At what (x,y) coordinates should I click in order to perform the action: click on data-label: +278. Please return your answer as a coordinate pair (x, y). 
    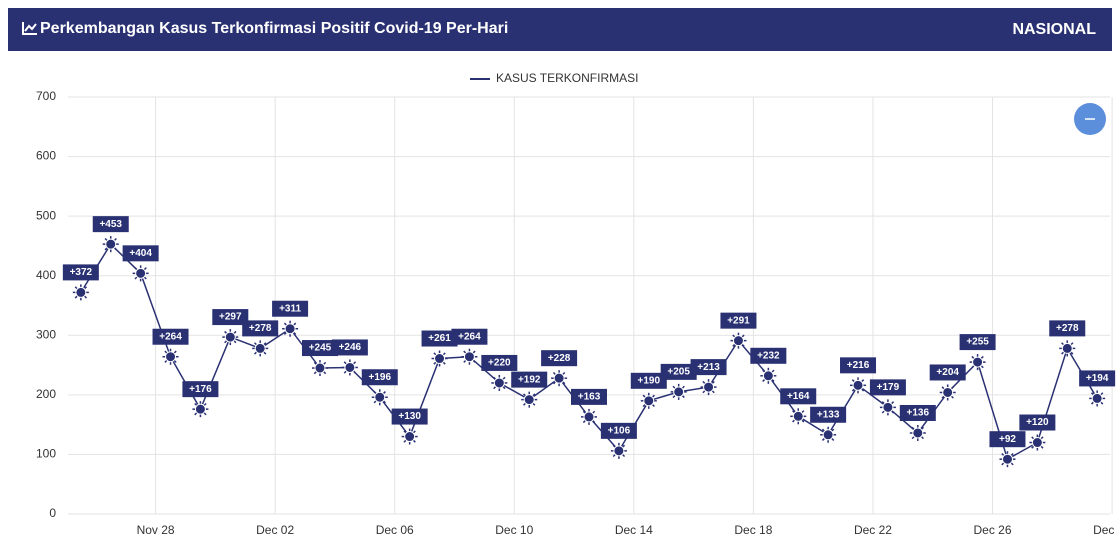
    Looking at the image, I should click on (260, 328).